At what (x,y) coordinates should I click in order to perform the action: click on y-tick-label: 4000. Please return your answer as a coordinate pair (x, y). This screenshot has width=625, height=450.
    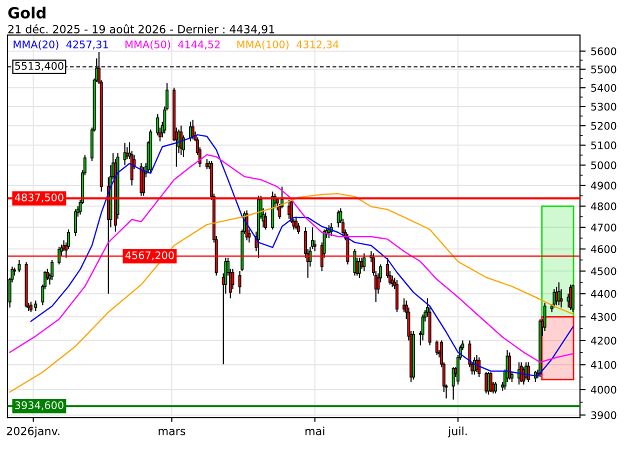
    Looking at the image, I should click on (603, 390).